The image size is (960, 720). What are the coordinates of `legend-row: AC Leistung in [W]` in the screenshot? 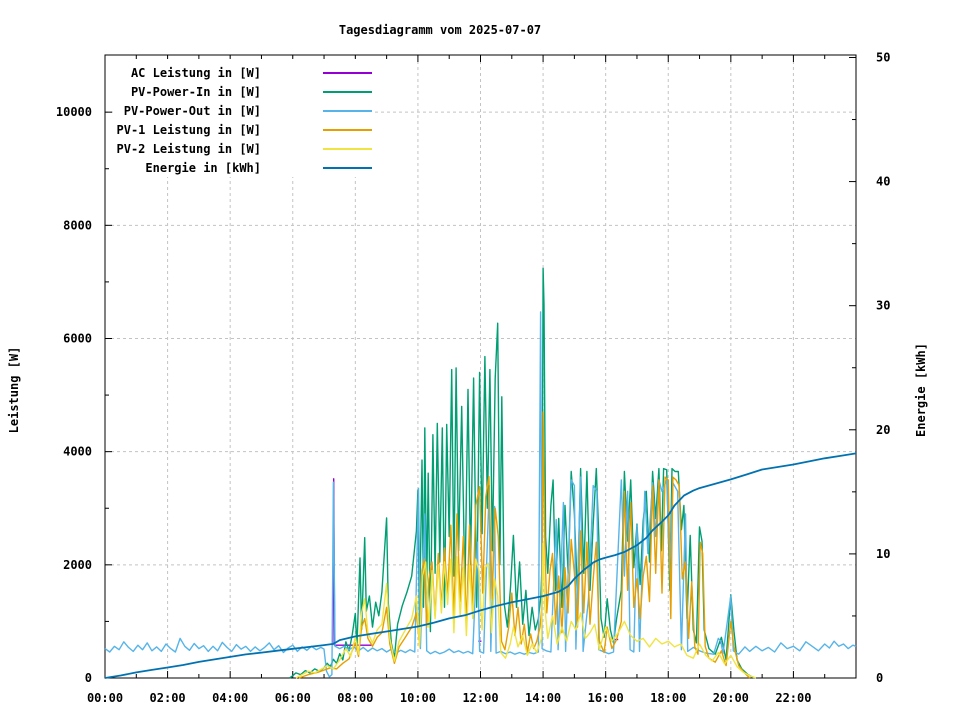 It's located at (242, 72).